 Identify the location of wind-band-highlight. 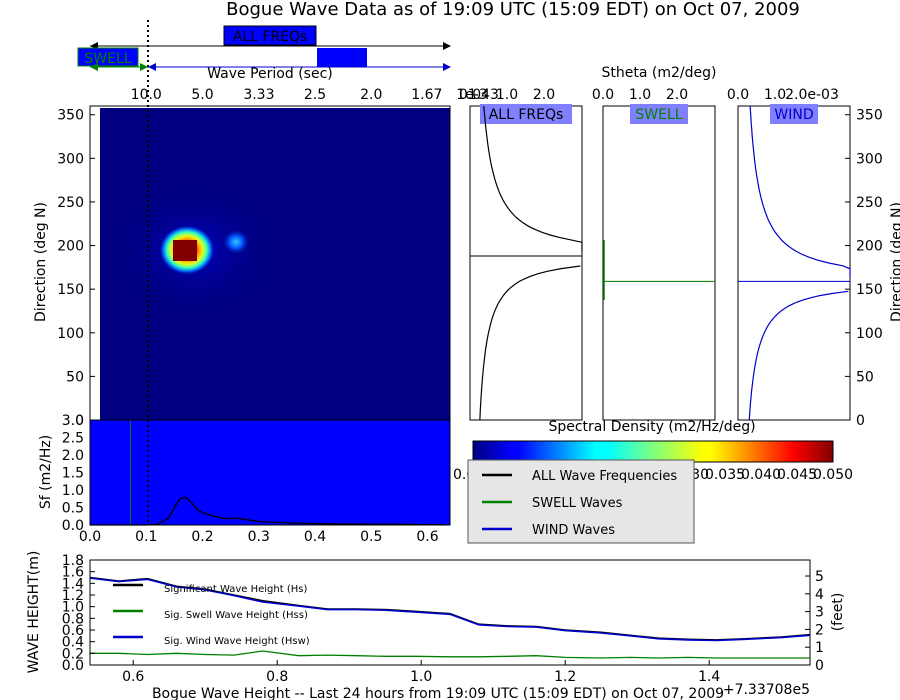
(342, 57).